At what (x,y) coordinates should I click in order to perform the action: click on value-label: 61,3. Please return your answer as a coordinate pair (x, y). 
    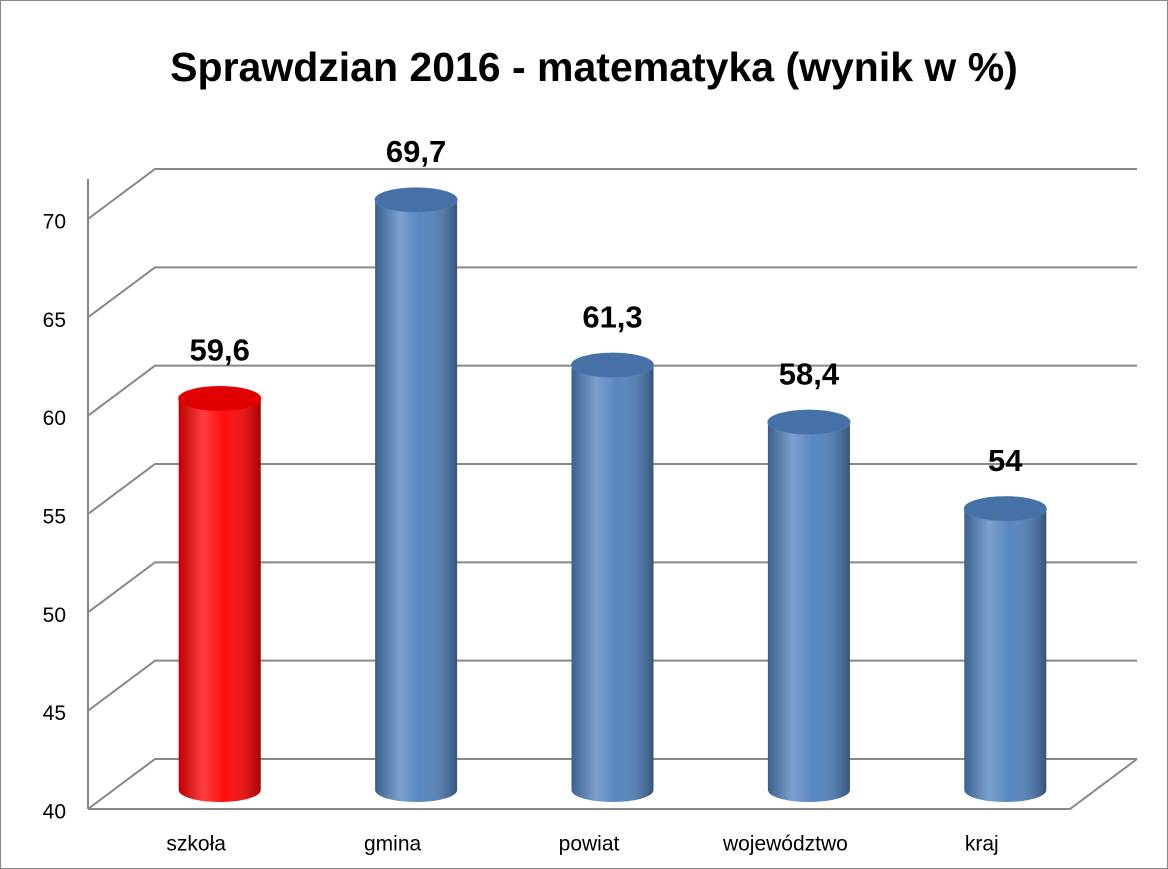
    Looking at the image, I should click on (612, 316).